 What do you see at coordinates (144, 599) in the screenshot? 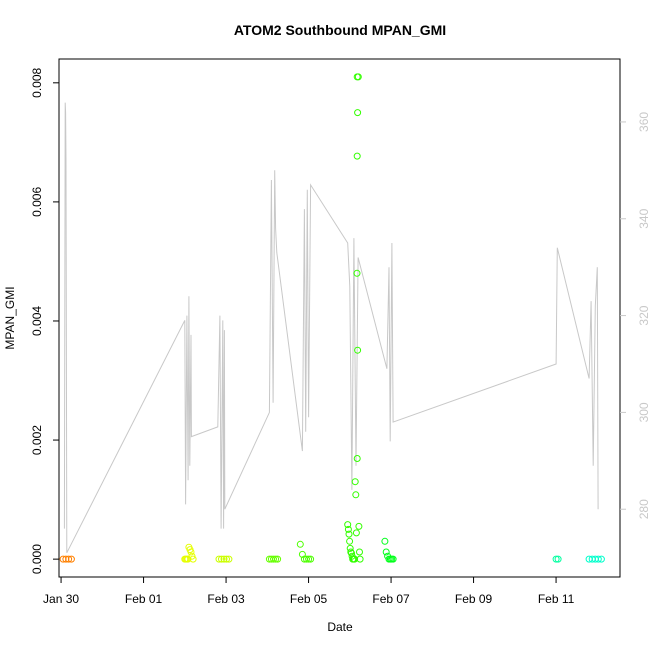
I see `x-tick-label: Feb 01` at bounding box center [144, 599].